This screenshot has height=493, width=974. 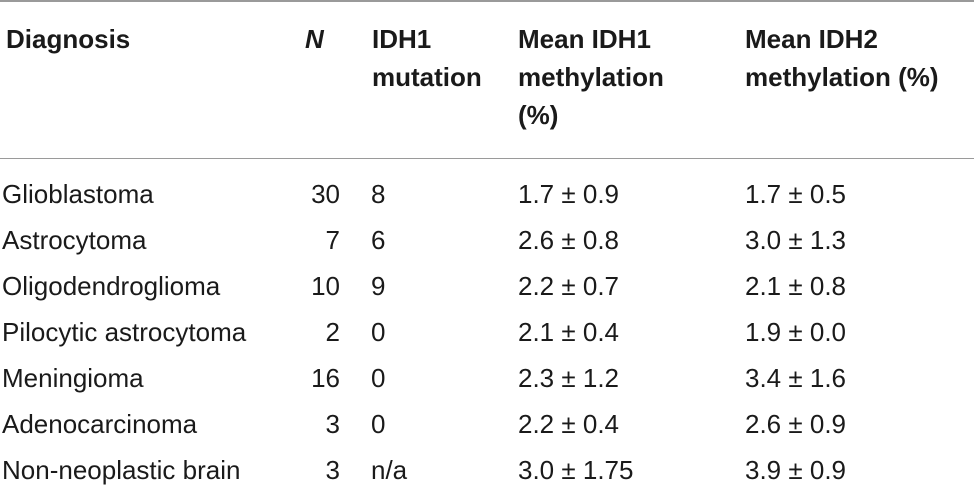 What do you see at coordinates (796, 424) in the screenshot?
I see `cell-mean-idh2: 2.6 ± 0.9` at bounding box center [796, 424].